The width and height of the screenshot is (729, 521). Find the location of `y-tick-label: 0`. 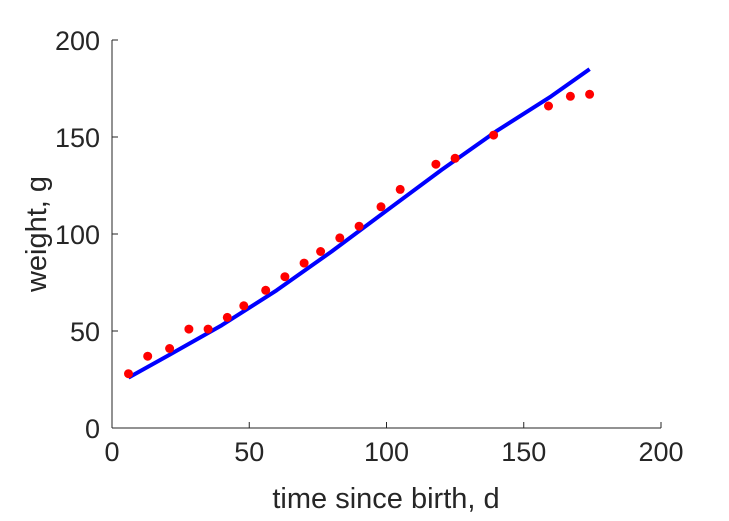

y-tick-label: 0 is located at coordinates (92, 429).